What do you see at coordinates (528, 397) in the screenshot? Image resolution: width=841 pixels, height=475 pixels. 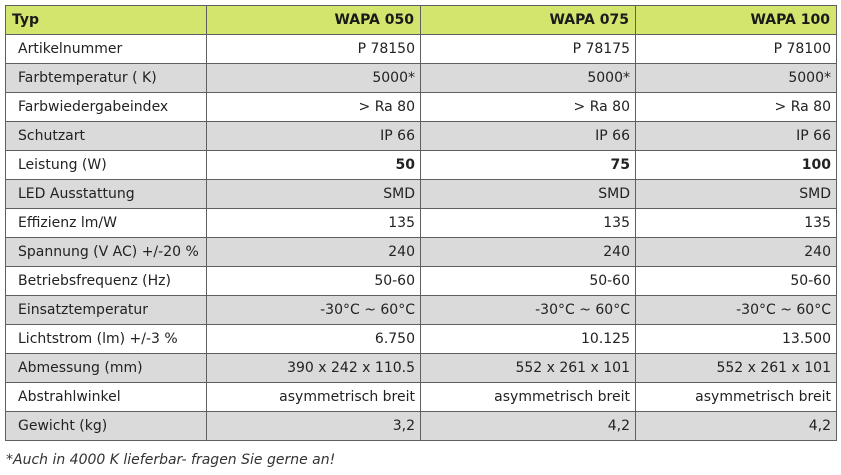 I see `row-value-wapa-075: asymmetrisch breit` at bounding box center [528, 397].